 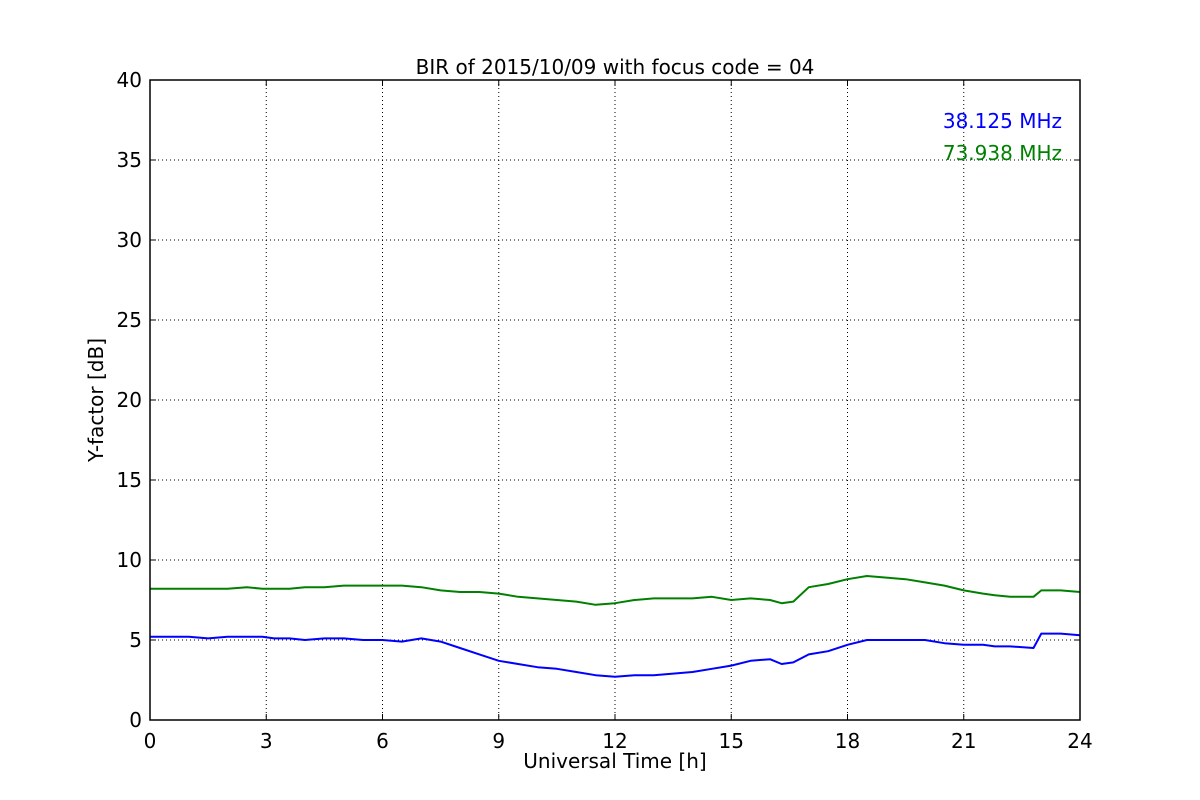 What do you see at coordinates (1002, 153) in the screenshot?
I see `legend-label-2: 73.938 MHz` at bounding box center [1002, 153].